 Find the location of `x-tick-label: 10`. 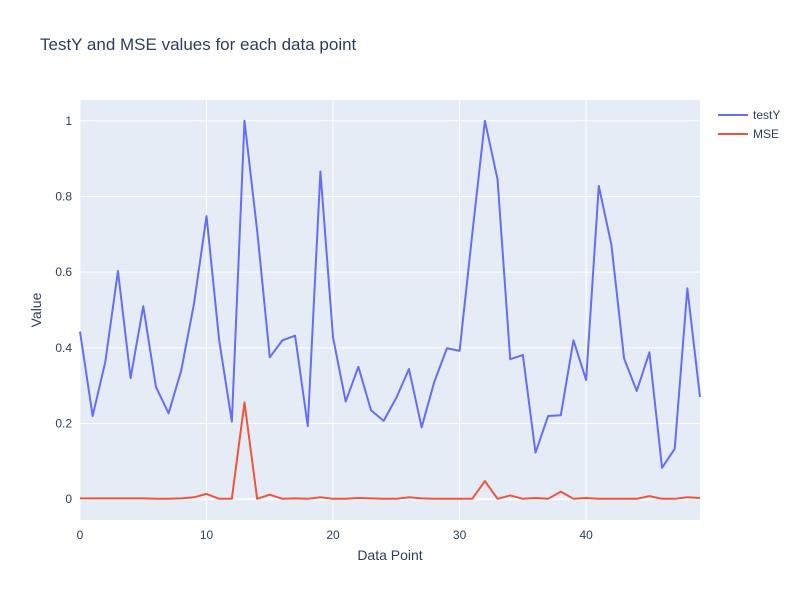

x-tick-label: 10 is located at coordinates (207, 535).